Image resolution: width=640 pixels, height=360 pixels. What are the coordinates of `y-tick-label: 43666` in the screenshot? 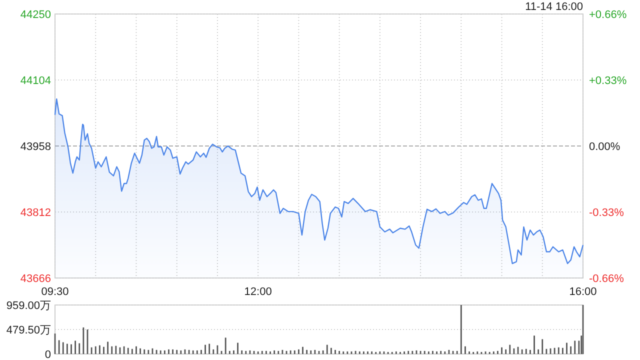 It's located at (35, 279).